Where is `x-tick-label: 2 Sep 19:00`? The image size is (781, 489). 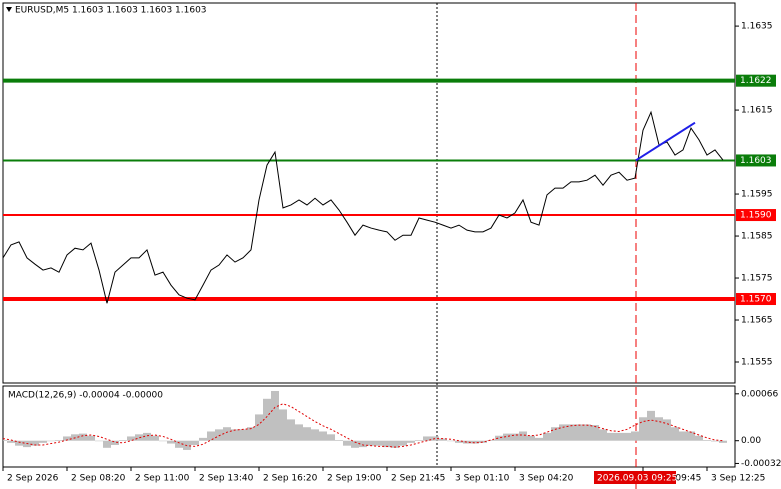
x-tick-label: 2 Sep 19:00 is located at coordinates (354, 479).